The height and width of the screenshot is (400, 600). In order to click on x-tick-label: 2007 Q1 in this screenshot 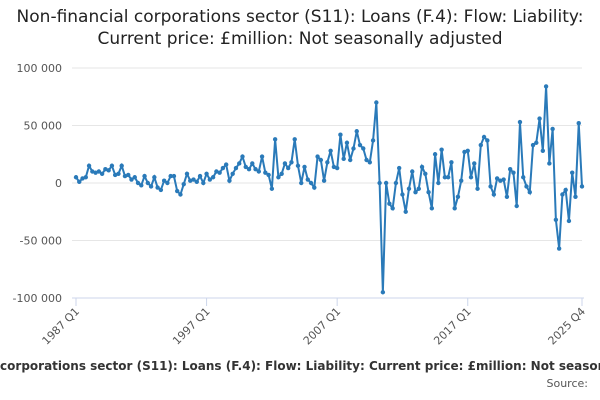, I will do `click(322, 326)`.